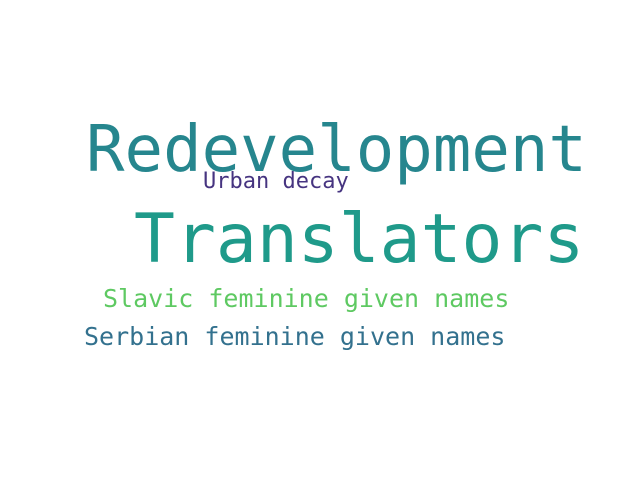 The image size is (640, 480). What do you see at coordinates (359, 239) in the screenshot?
I see `word-translators: Translators` at bounding box center [359, 239].